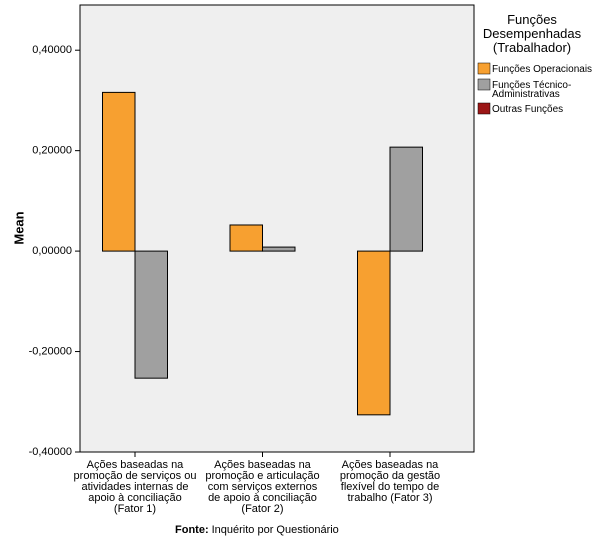  I want to click on legend-title: Funções Desempenhadas (Trabalhador), so click(532, 33).